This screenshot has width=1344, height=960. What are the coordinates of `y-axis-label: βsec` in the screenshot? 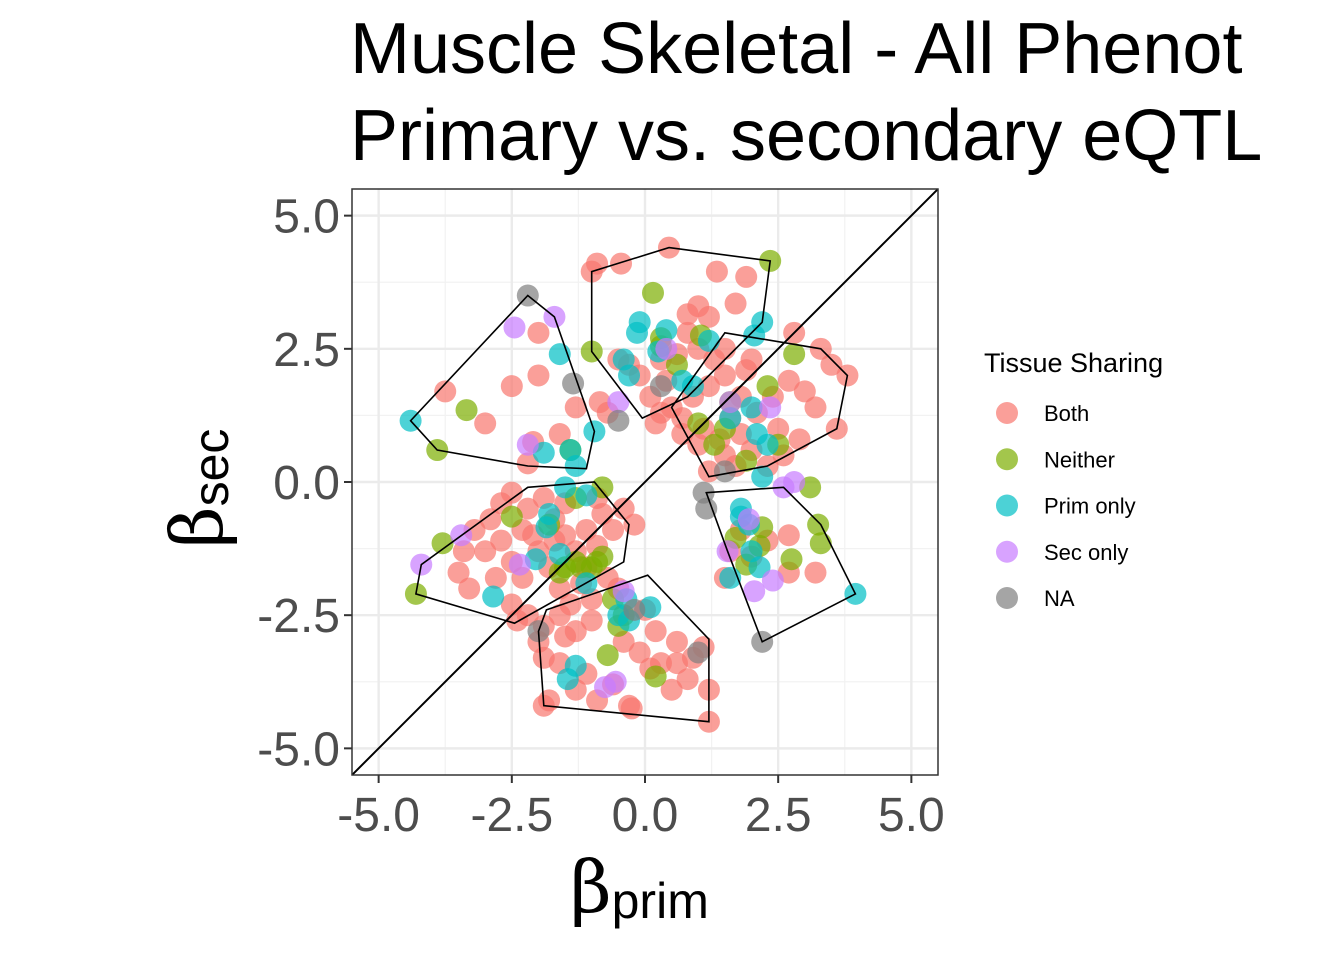 It's located at (197, 488).